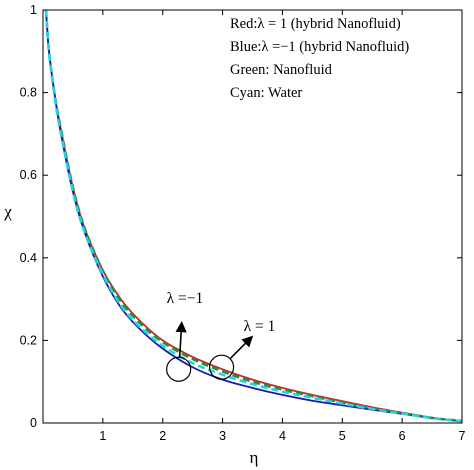 The height and width of the screenshot is (470, 474). Describe the element at coordinates (266, 93) in the screenshot. I see `legend-entry: Cyan: Water` at that location.